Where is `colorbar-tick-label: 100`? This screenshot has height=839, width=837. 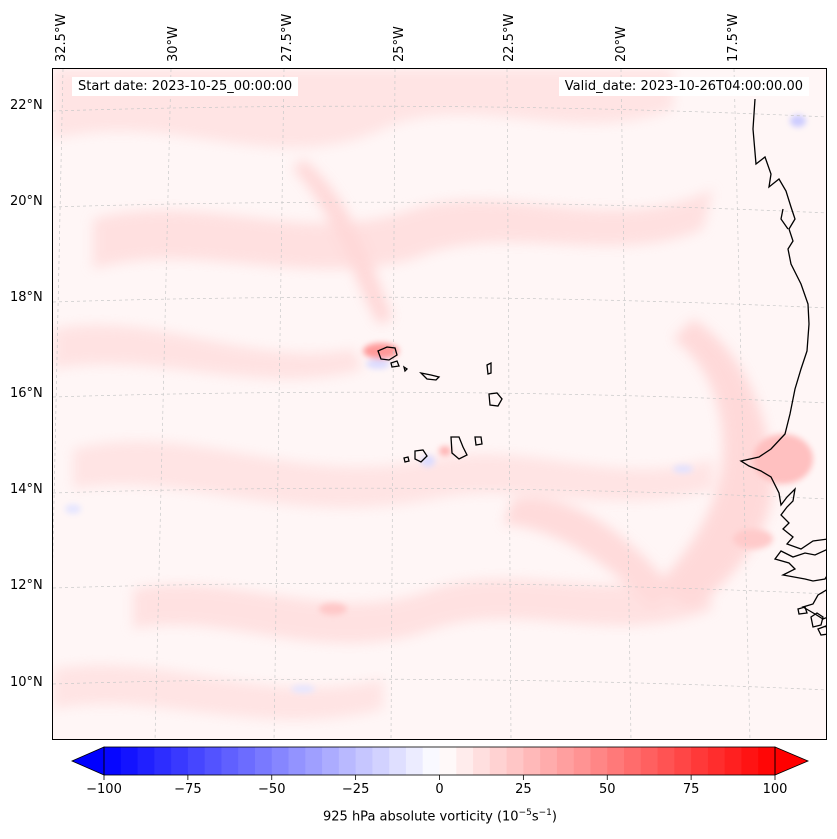
colorbar-tick-label: 100 is located at coordinates (775, 789).